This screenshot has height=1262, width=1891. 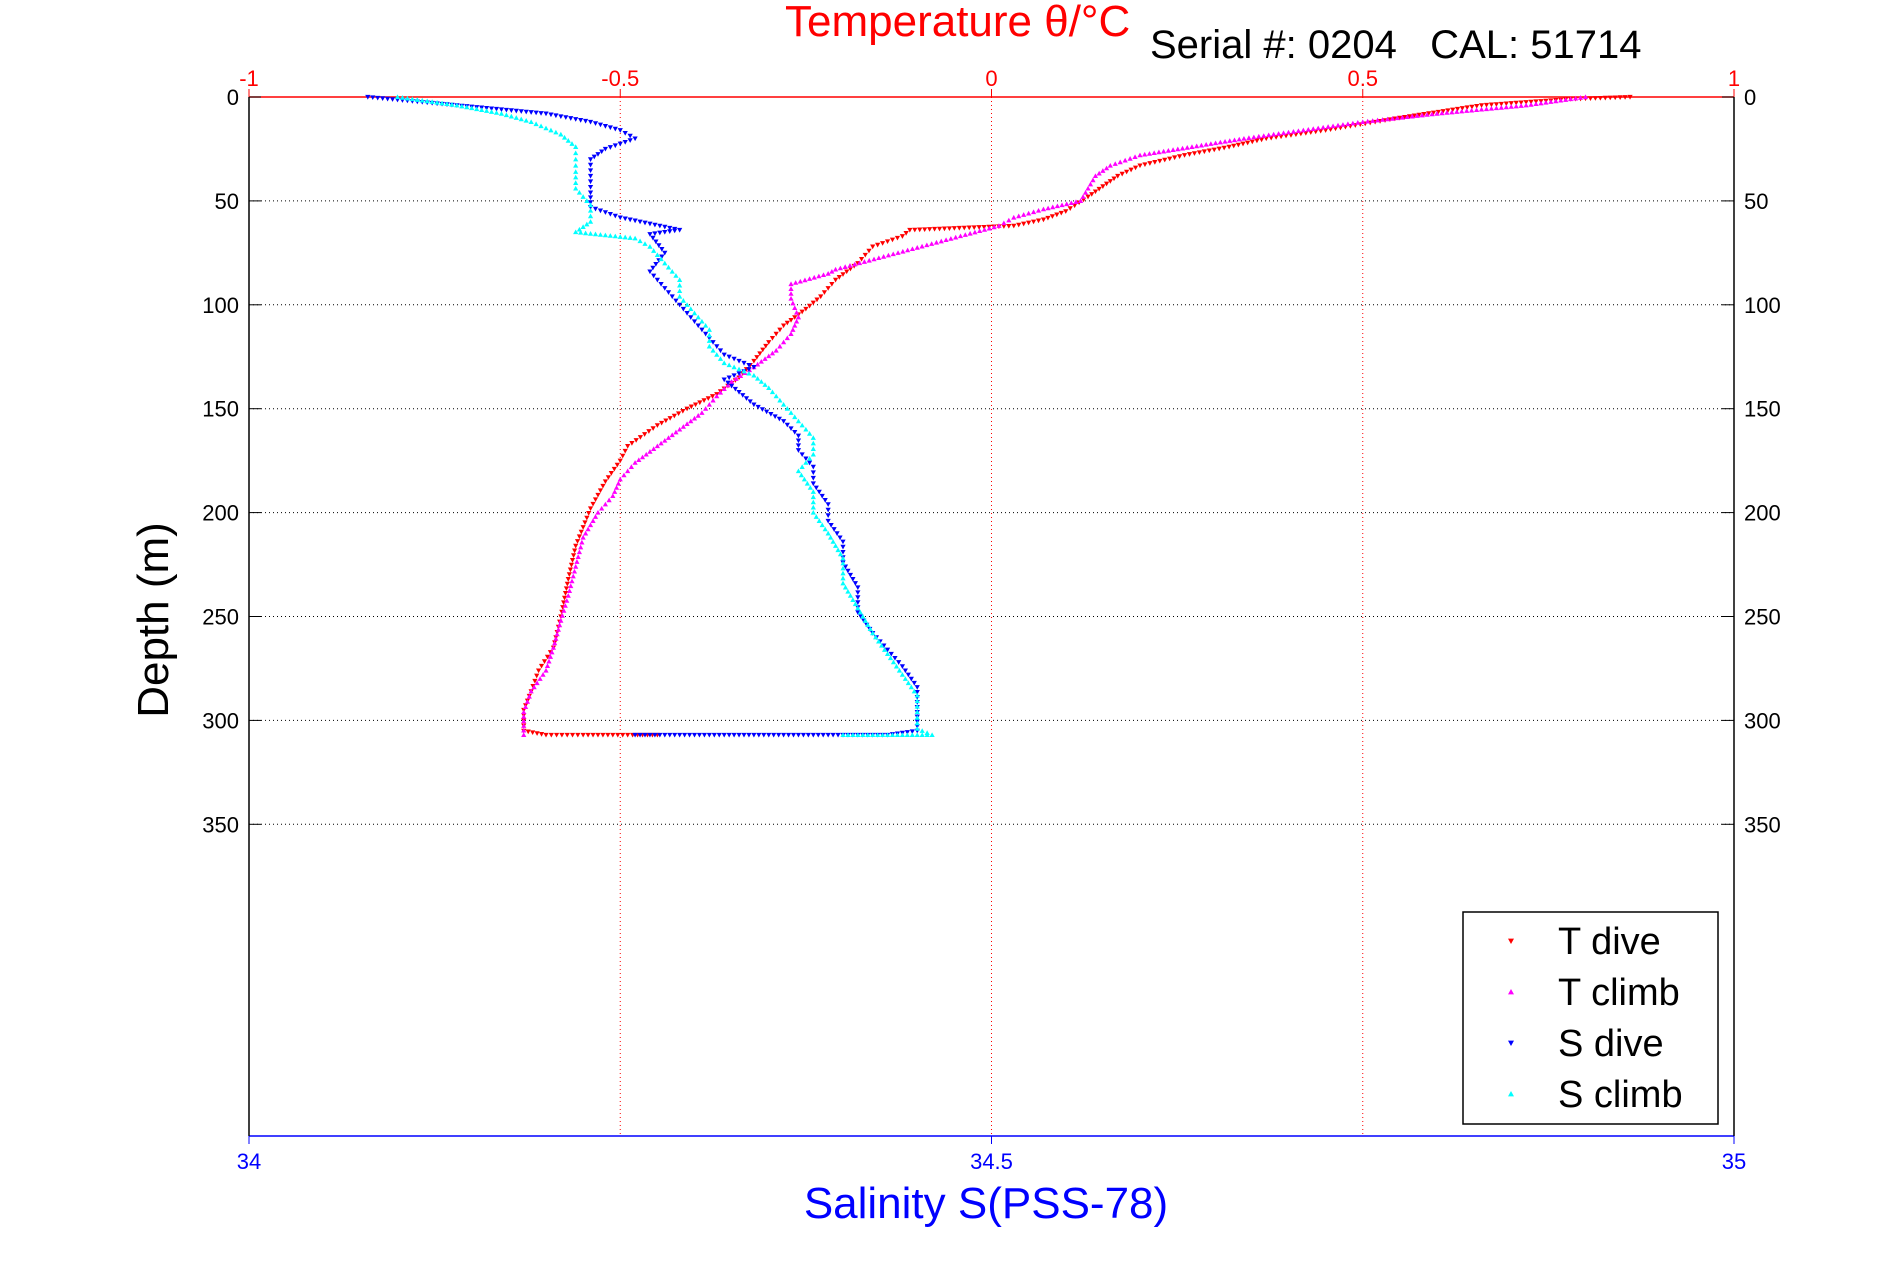 I want to click on y-tick-label-right: 250, so click(x=1762, y=617).